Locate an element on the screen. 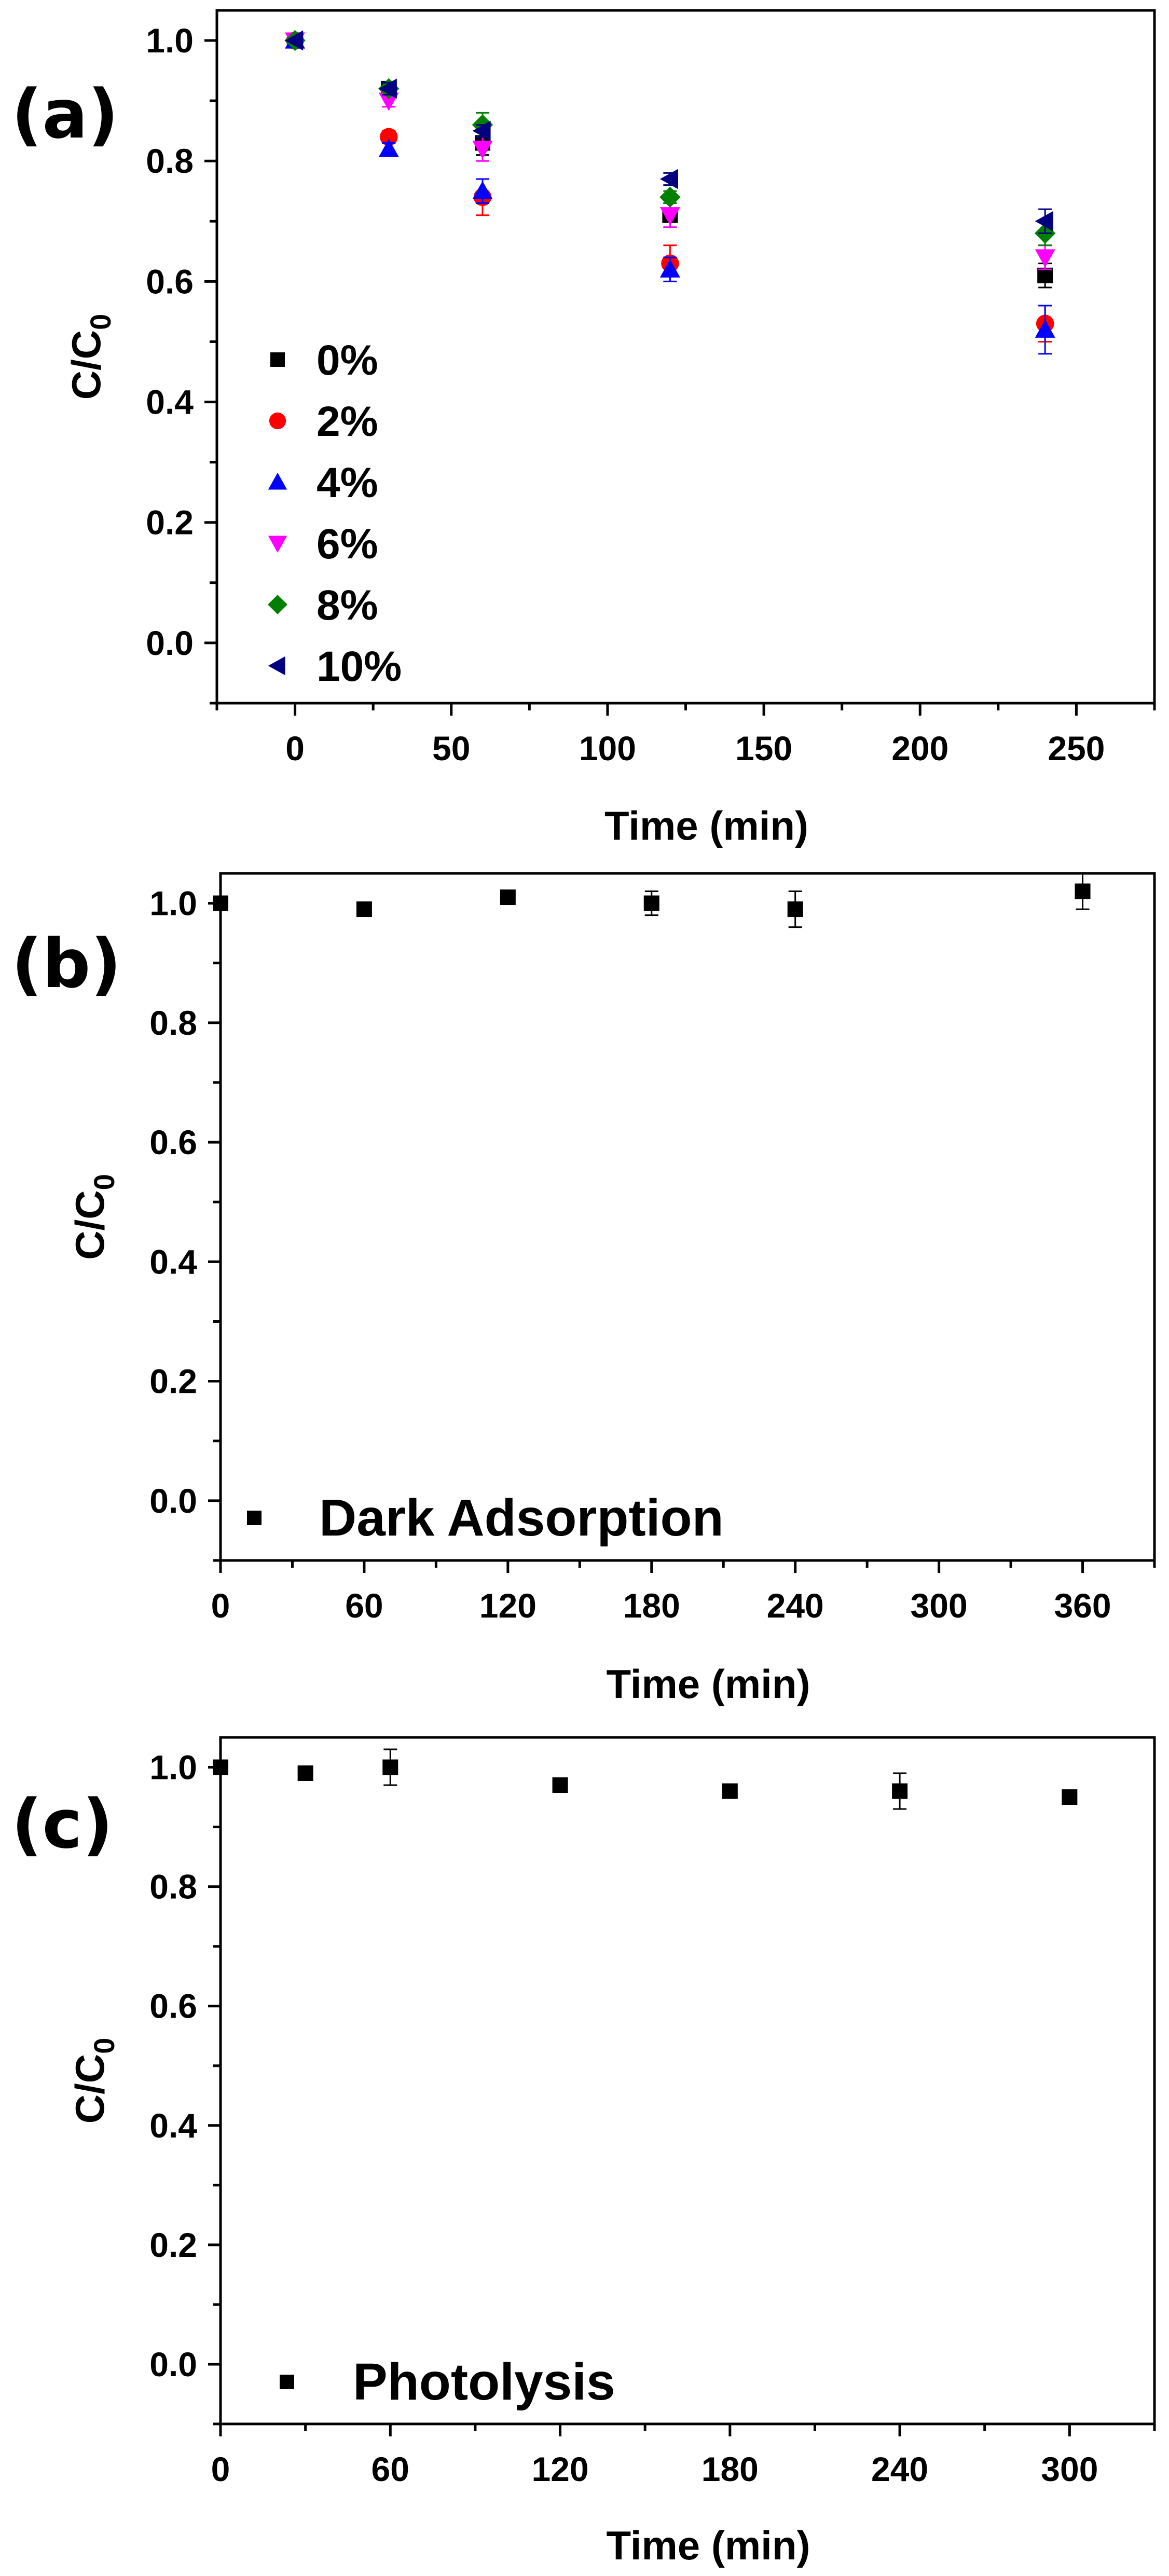 Image resolution: width=1169 pixels, height=2576 pixels. legend-label: 2% is located at coordinates (348, 421).